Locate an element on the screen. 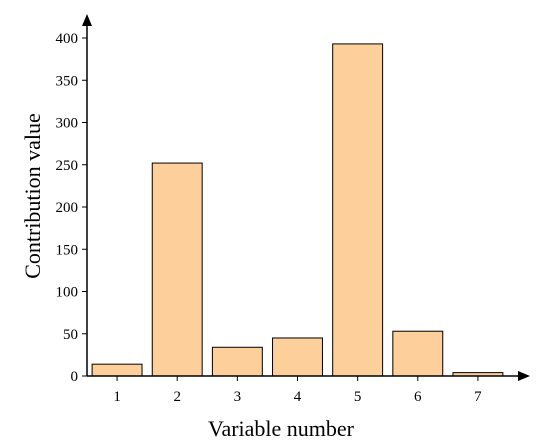 The image size is (550, 448). y-axis-ticks: 0 50 100 150 200 250 300 350 400 is located at coordinates (71, 208).